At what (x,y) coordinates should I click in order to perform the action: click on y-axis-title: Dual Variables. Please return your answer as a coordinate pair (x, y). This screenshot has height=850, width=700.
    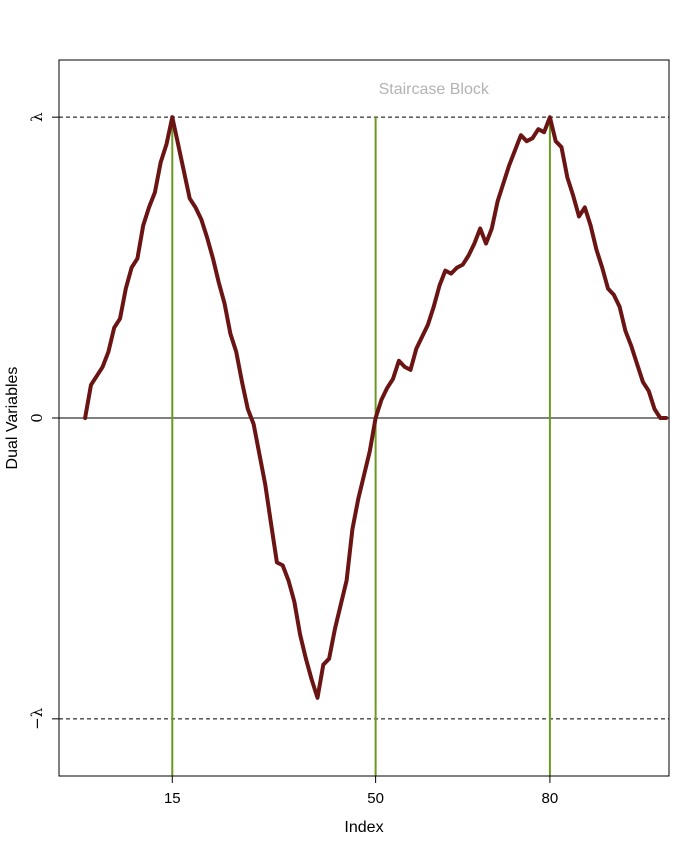
    Looking at the image, I should click on (12, 418).